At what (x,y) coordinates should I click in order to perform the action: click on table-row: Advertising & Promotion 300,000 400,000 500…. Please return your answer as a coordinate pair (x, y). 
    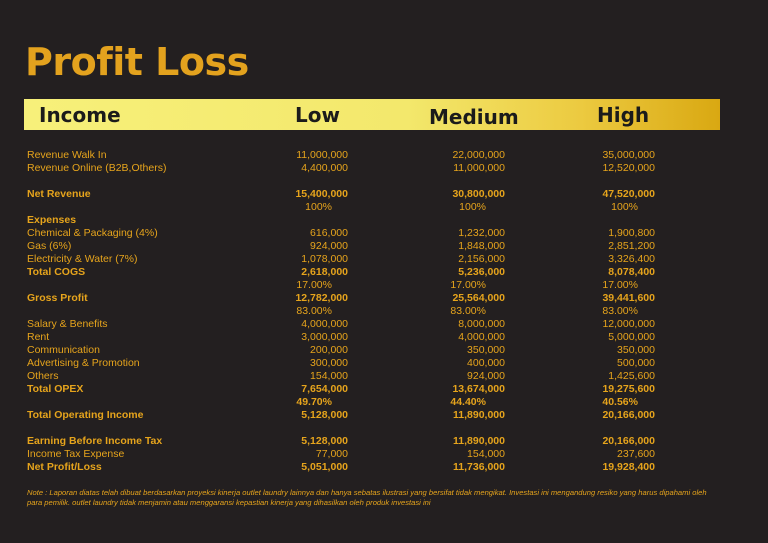
    Looking at the image, I should click on (384, 363).